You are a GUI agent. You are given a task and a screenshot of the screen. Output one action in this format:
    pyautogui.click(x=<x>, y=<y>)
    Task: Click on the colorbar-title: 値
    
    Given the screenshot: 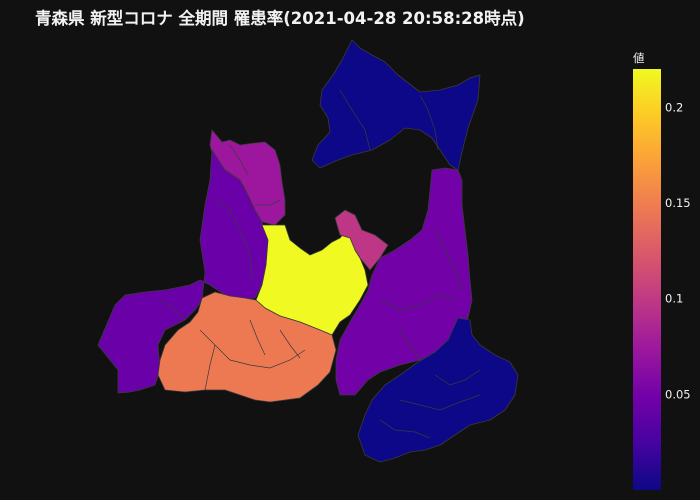 What is the action you would take?
    pyautogui.click(x=639, y=58)
    